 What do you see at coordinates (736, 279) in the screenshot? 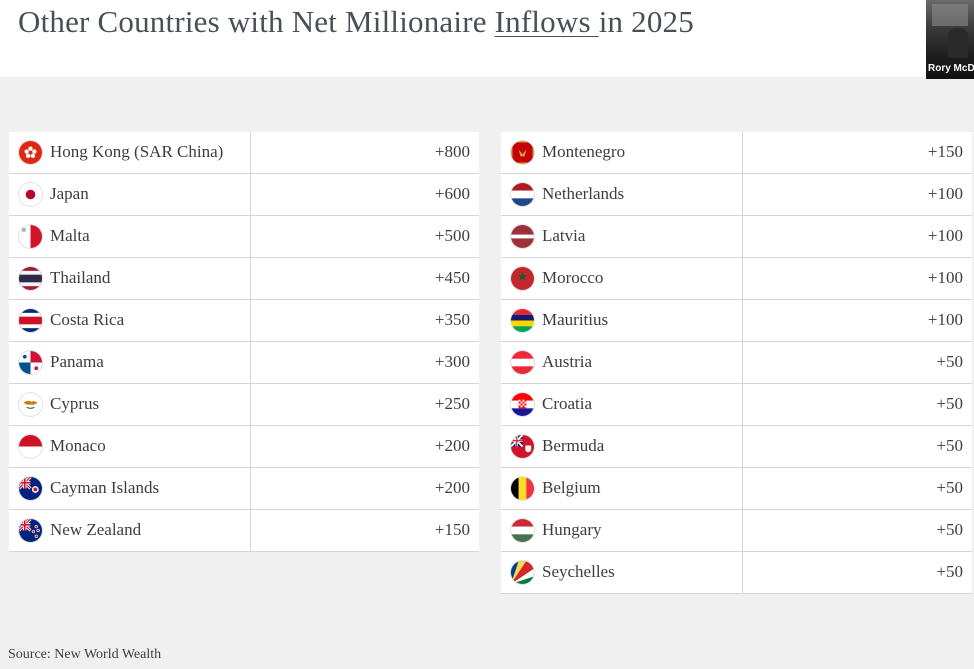
I see `table-row: Morocco +100` at bounding box center [736, 279].